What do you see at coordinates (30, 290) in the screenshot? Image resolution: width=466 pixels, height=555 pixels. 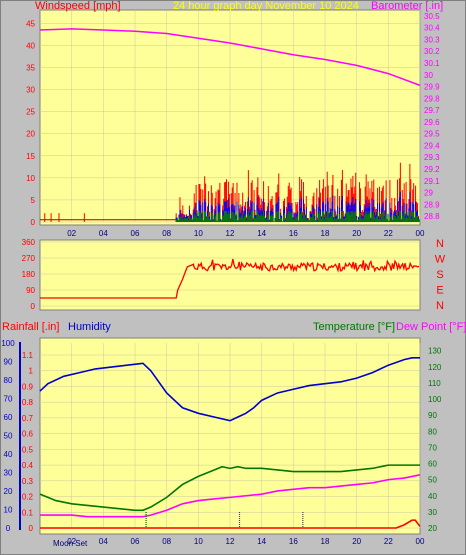 I see `direction-tick-label: 90` at bounding box center [30, 290].